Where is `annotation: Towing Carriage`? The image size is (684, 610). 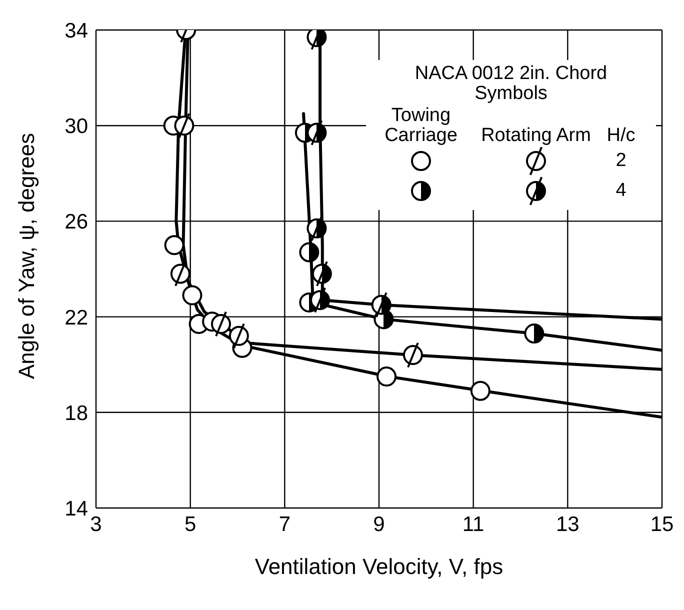 annotation: Towing Carriage is located at coordinates (421, 125).